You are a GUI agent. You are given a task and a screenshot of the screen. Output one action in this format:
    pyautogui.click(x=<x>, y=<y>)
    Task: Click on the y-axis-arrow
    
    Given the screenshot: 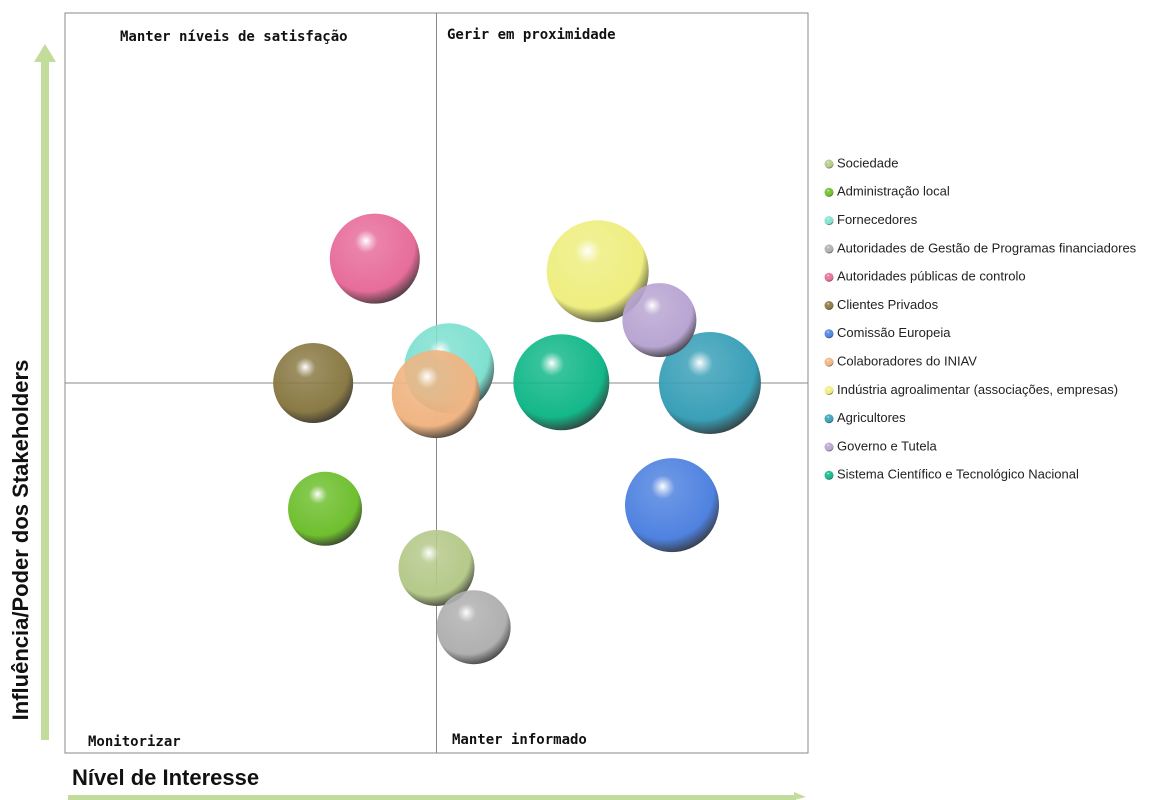 What is the action you would take?
    pyautogui.click(x=45, y=392)
    